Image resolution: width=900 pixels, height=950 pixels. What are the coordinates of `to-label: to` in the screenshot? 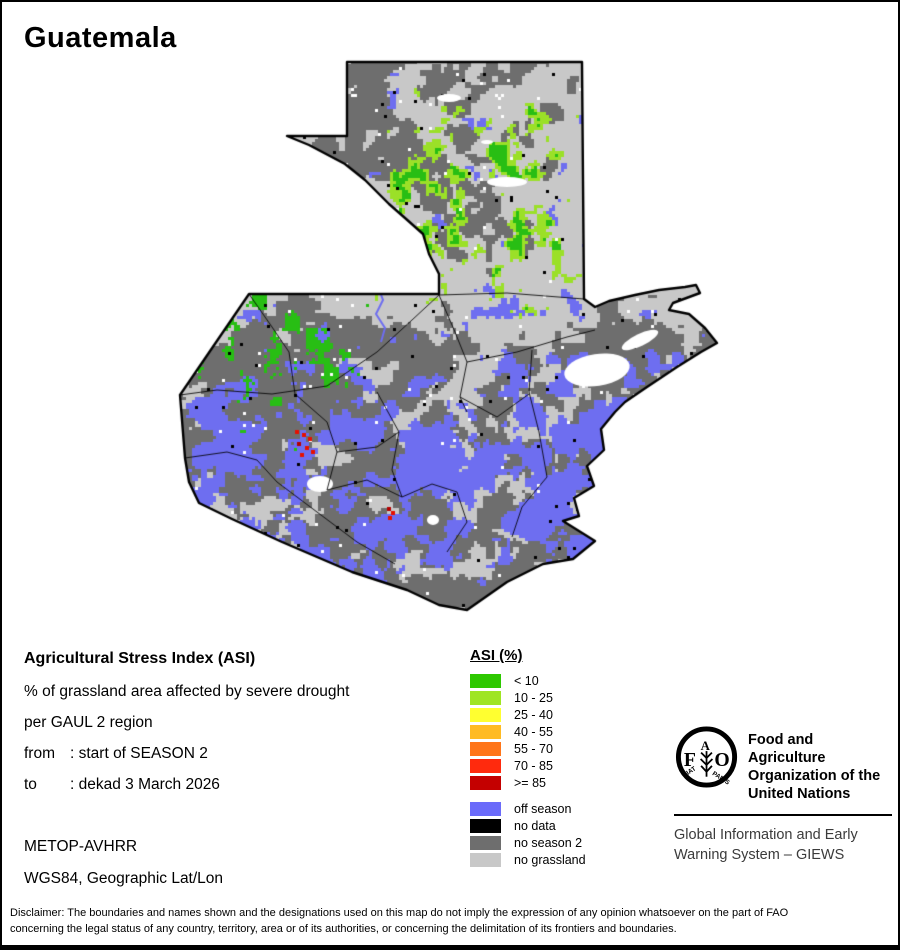 It's located at (30, 784).